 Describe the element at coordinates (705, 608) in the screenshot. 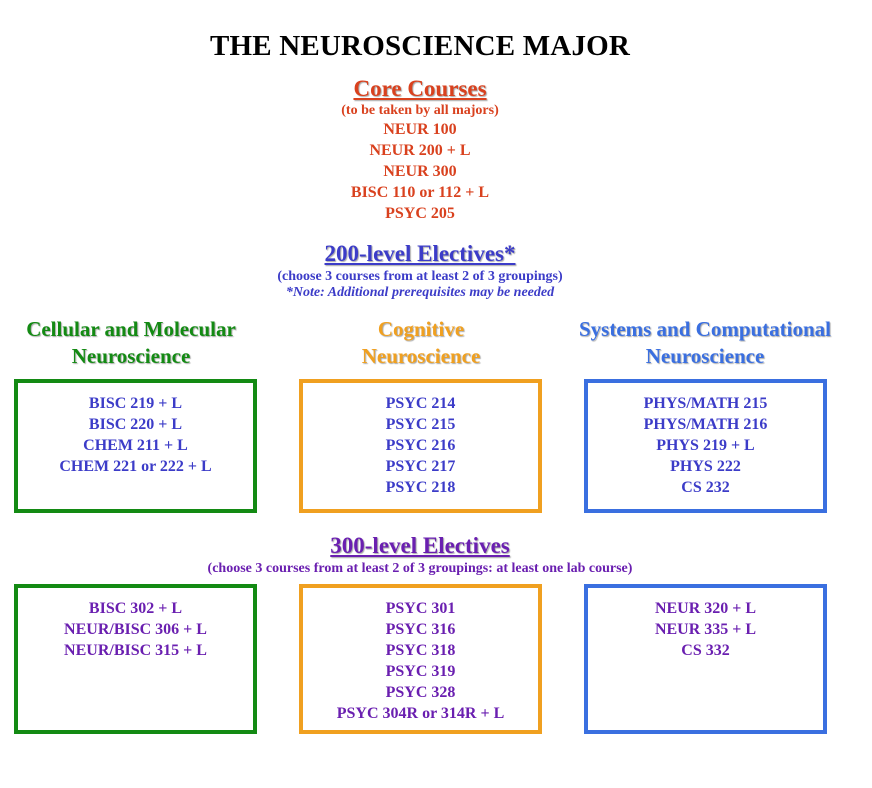

I see `course-item: NEUR 320 + L` at that location.